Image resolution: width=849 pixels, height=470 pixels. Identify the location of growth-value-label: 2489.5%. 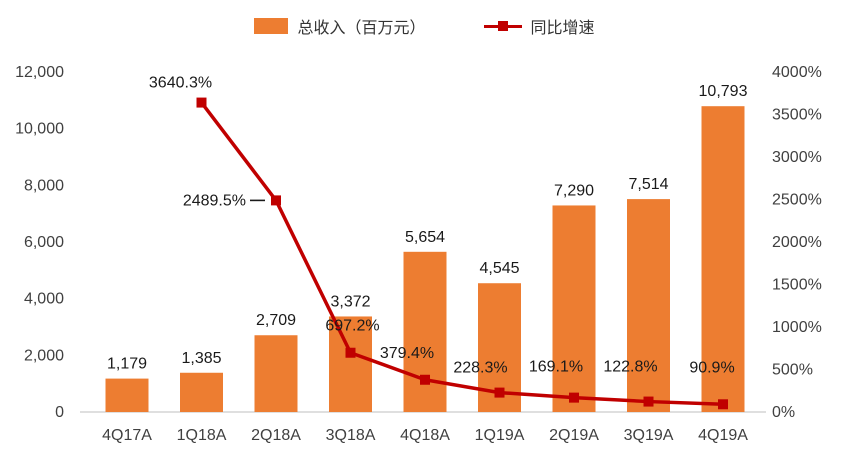
(214, 200).